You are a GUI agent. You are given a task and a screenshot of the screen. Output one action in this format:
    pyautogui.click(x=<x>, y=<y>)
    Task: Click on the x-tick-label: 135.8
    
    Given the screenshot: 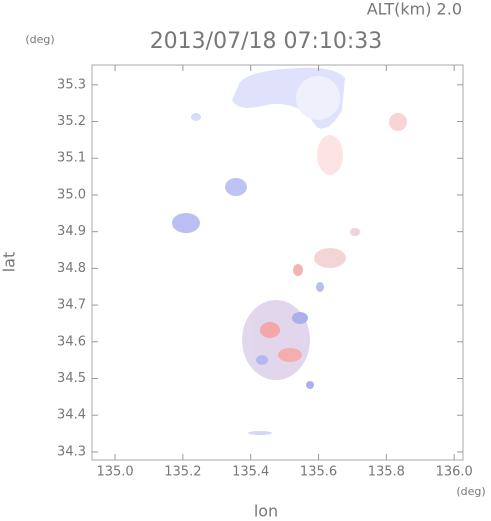 What is the action you would take?
    pyautogui.click(x=386, y=472)
    